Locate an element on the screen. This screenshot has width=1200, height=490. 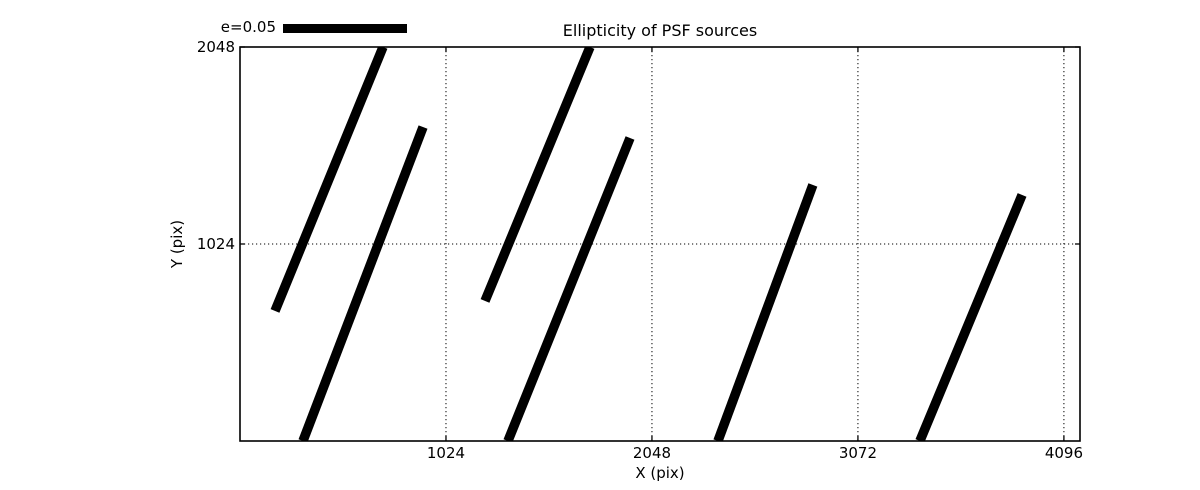
y-tick-label: 2048 is located at coordinates (215, 47).